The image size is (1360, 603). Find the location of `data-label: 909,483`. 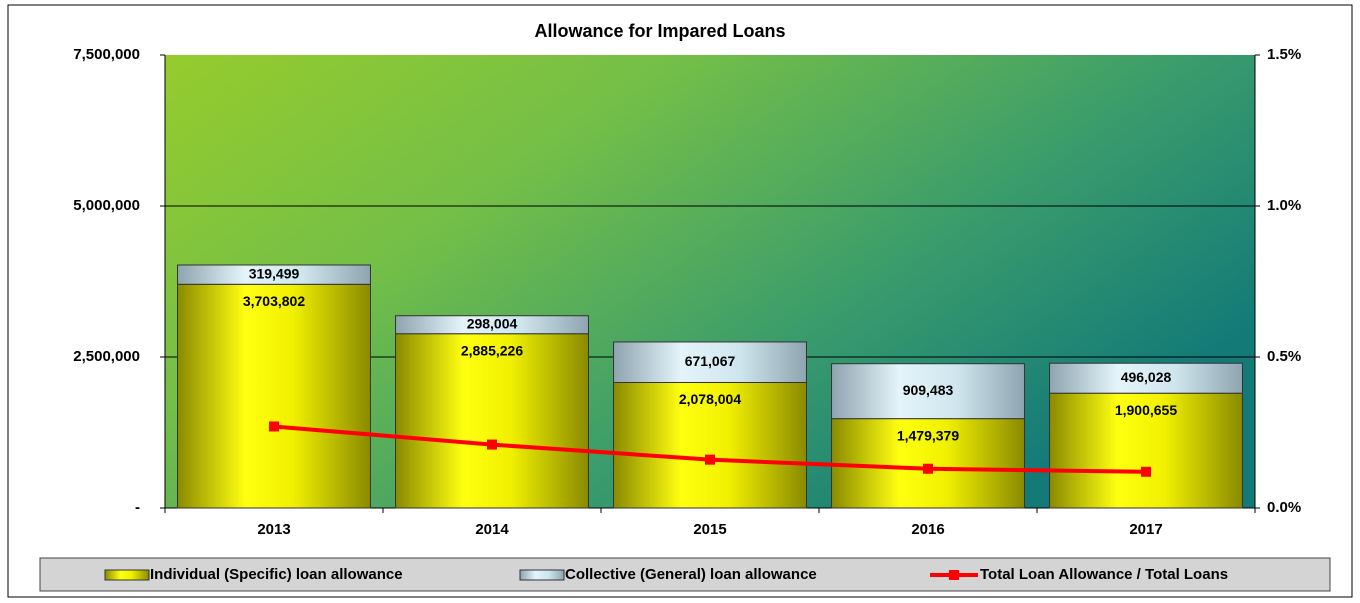

data-label: 909,483 is located at coordinates (928, 390).